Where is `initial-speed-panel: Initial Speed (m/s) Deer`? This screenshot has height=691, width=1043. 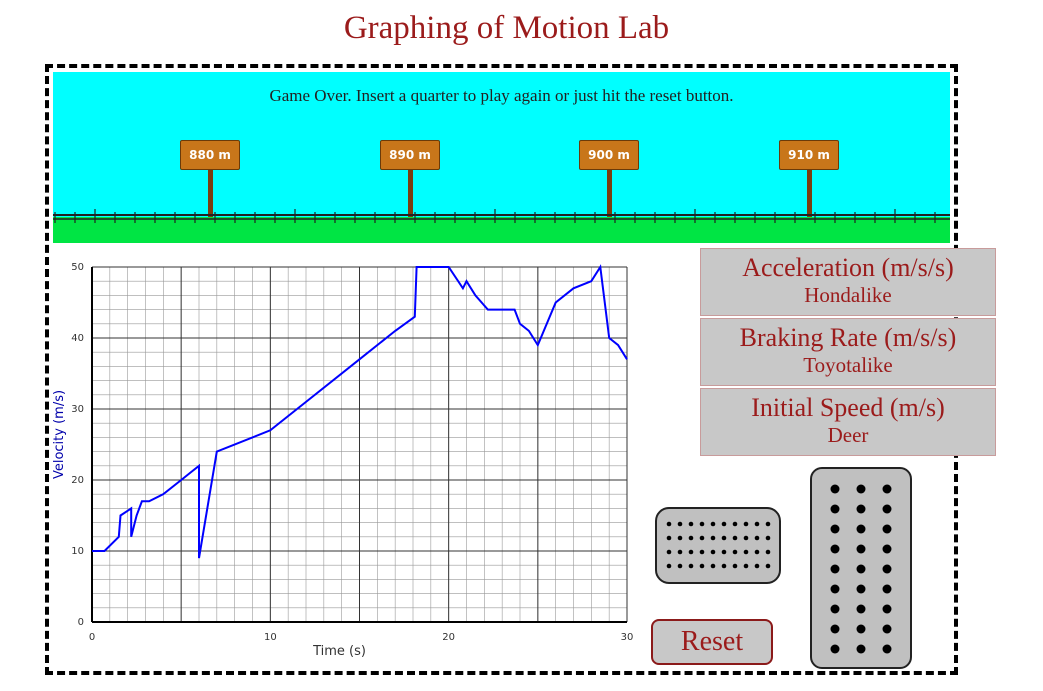
initial-speed-panel: Initial Speed (m/s) Deer is located at coordinates (848, 422).